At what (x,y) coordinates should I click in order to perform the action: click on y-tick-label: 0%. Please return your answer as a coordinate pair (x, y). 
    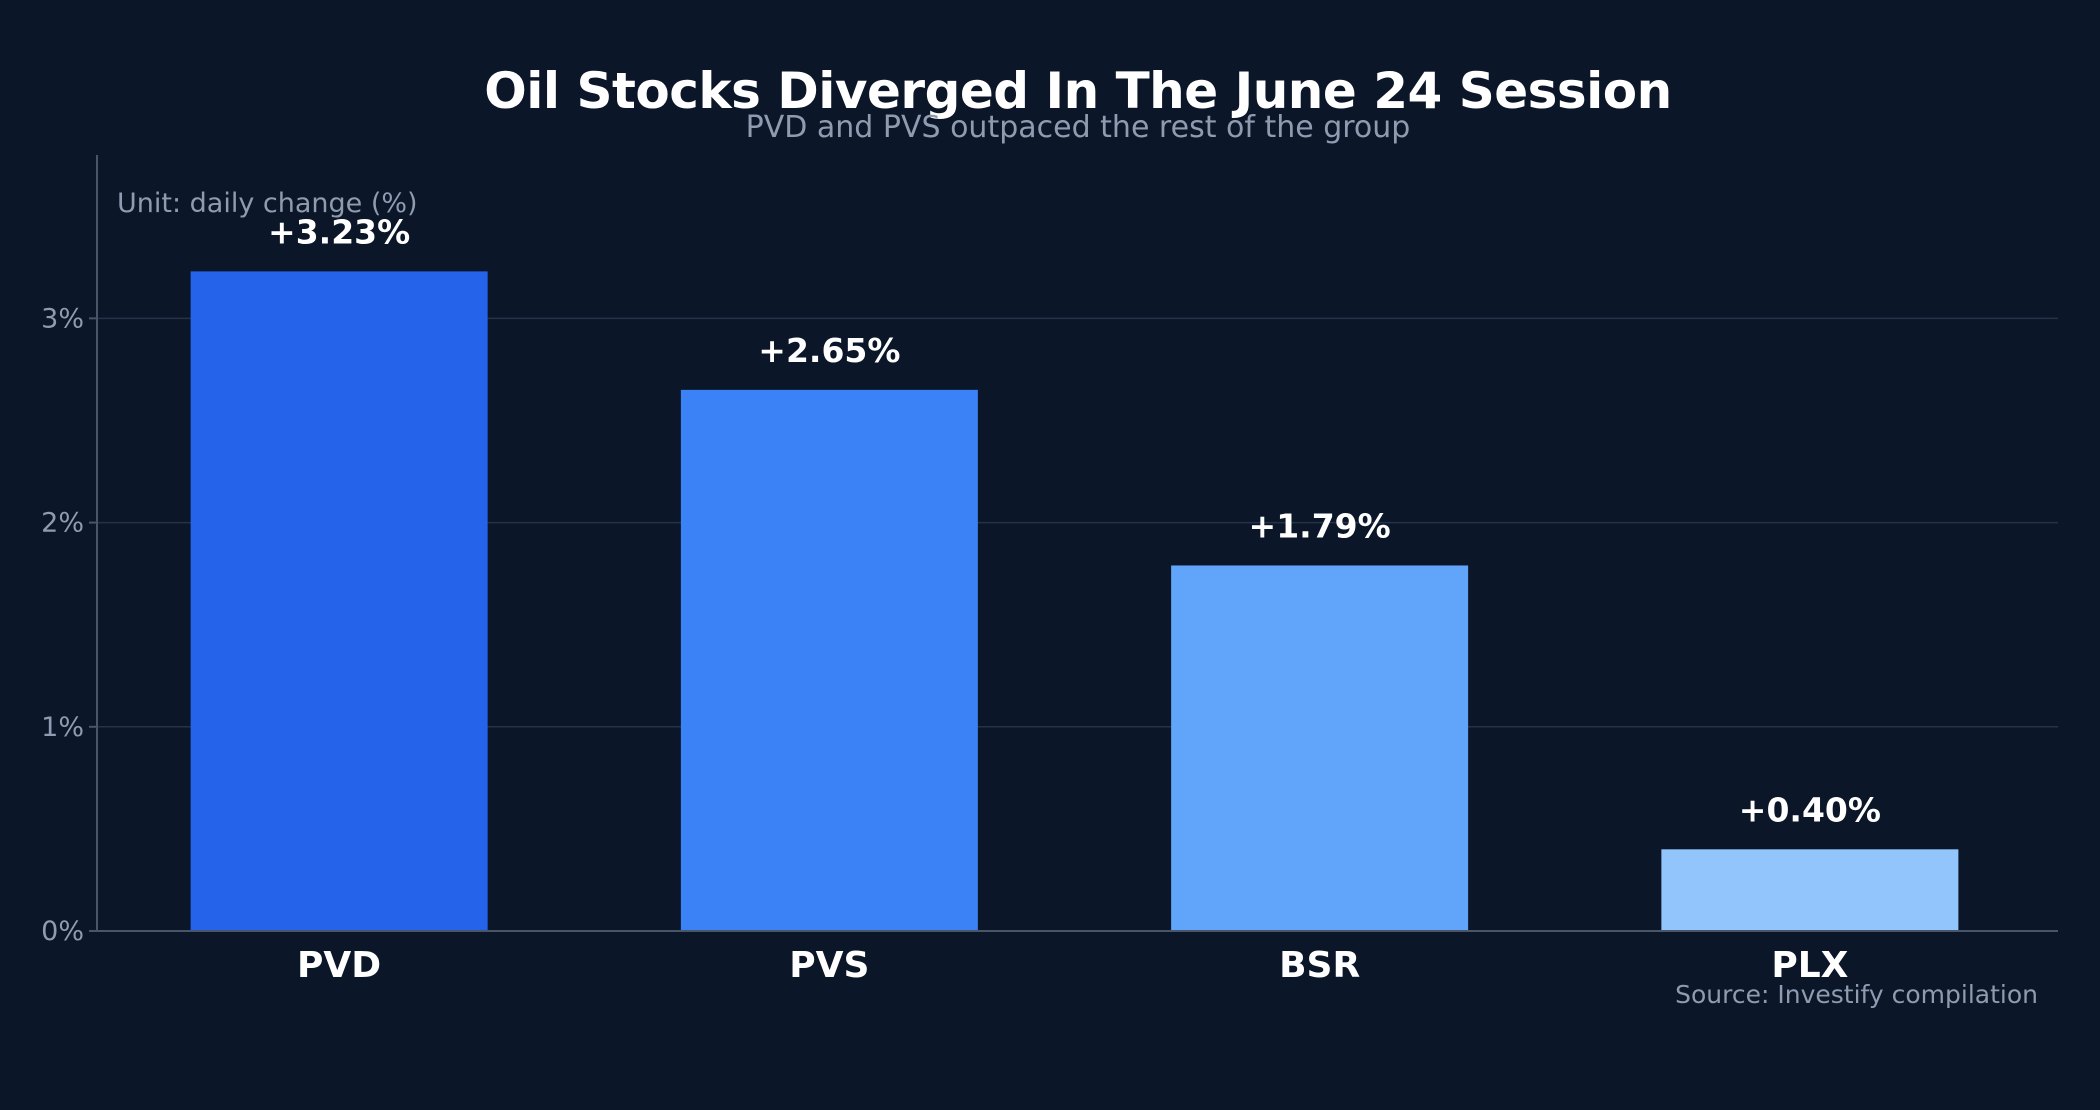
    Looking at the image, I should click on (62, 931).